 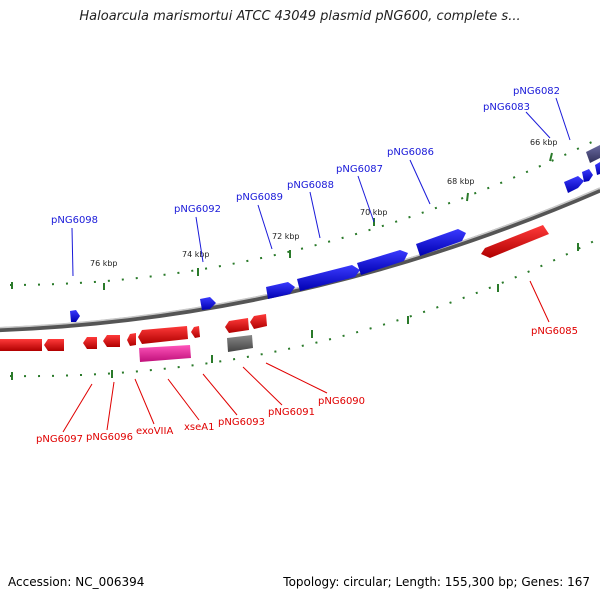 What do you see at coordinates (165, 353) in the screenshot?
I see `gene-xseA1` at bounding box center [165, 353].